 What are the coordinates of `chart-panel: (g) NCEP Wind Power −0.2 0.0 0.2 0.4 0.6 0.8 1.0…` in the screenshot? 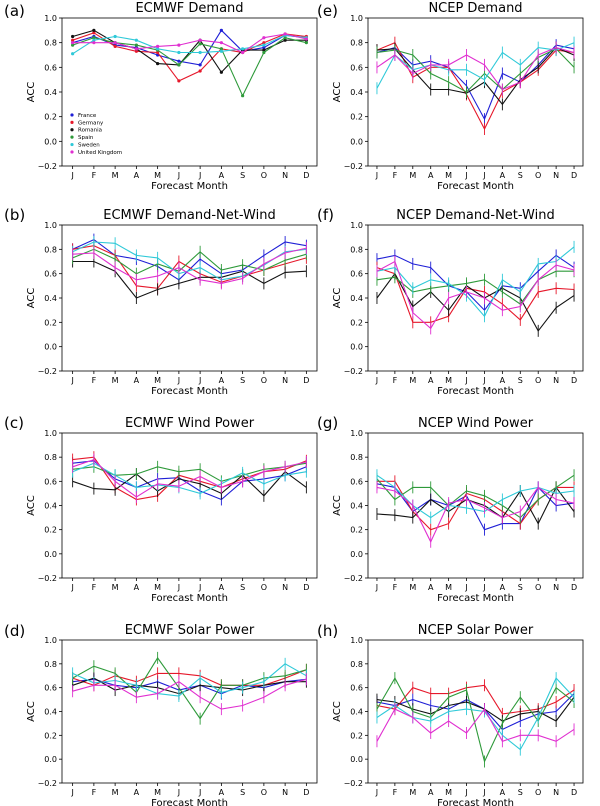 It's located at (450, 509).